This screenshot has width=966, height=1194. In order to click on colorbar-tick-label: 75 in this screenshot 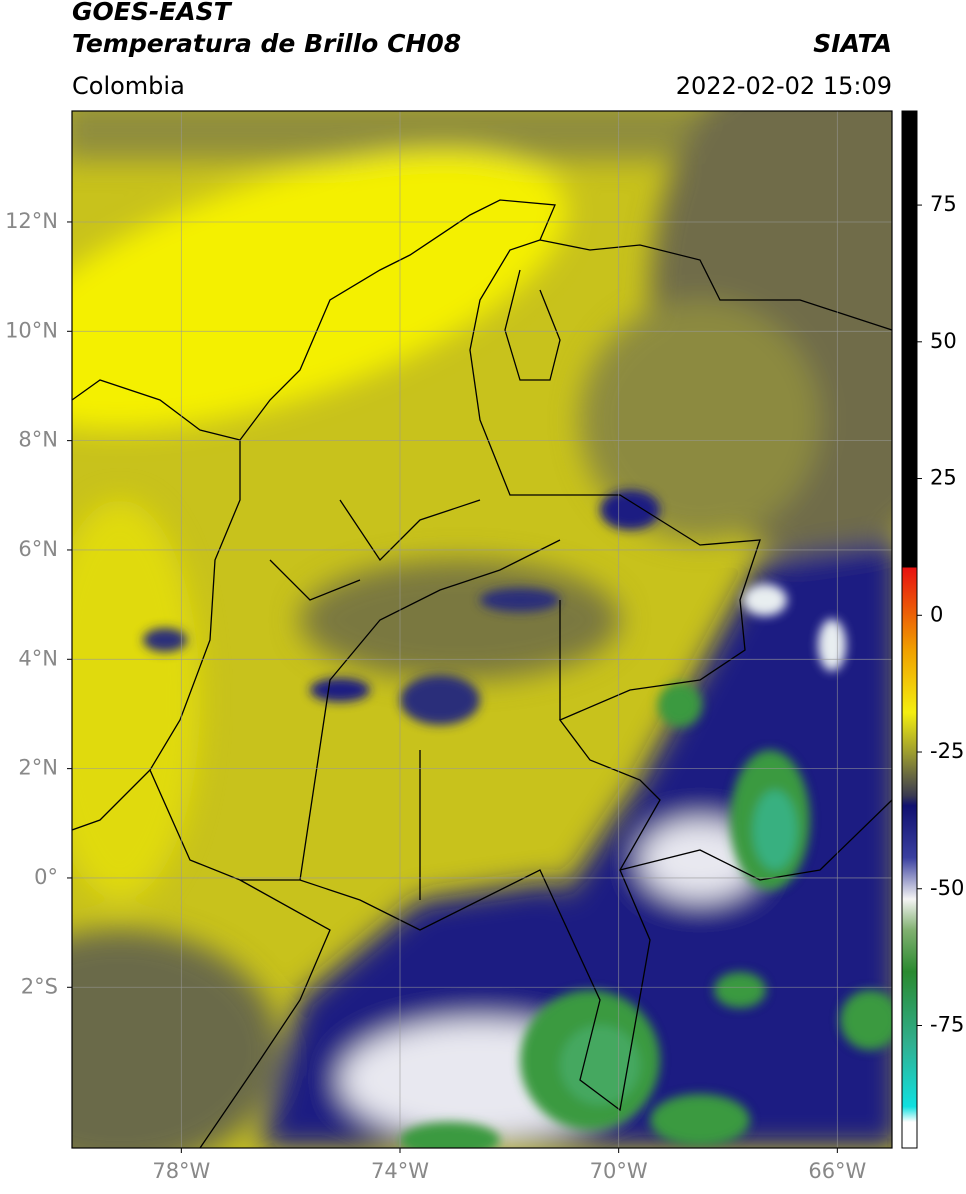, I will do `click(943, 204)`.